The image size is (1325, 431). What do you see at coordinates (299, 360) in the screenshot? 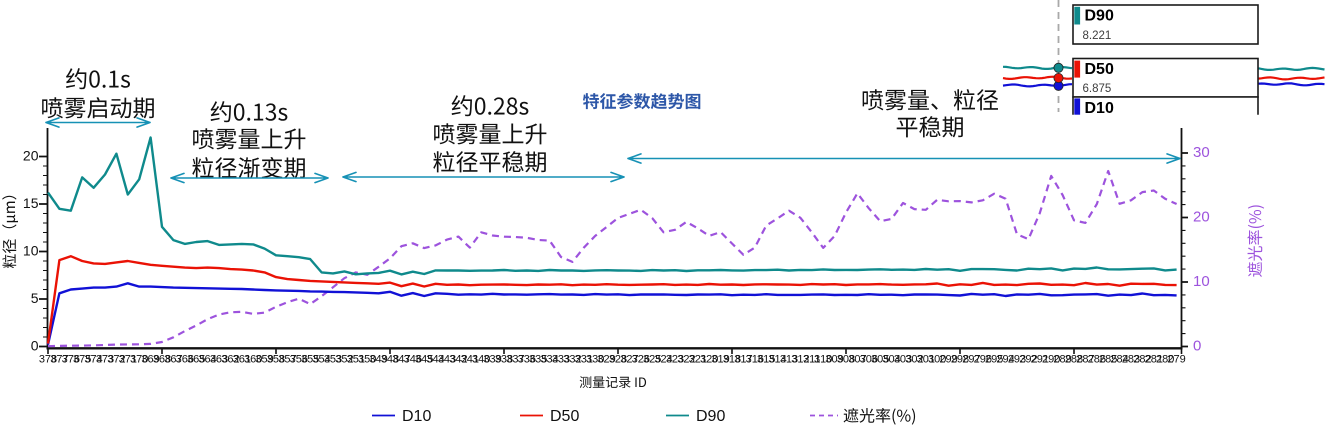
I see `svg-text: 356` at bounding box center [299, 360].